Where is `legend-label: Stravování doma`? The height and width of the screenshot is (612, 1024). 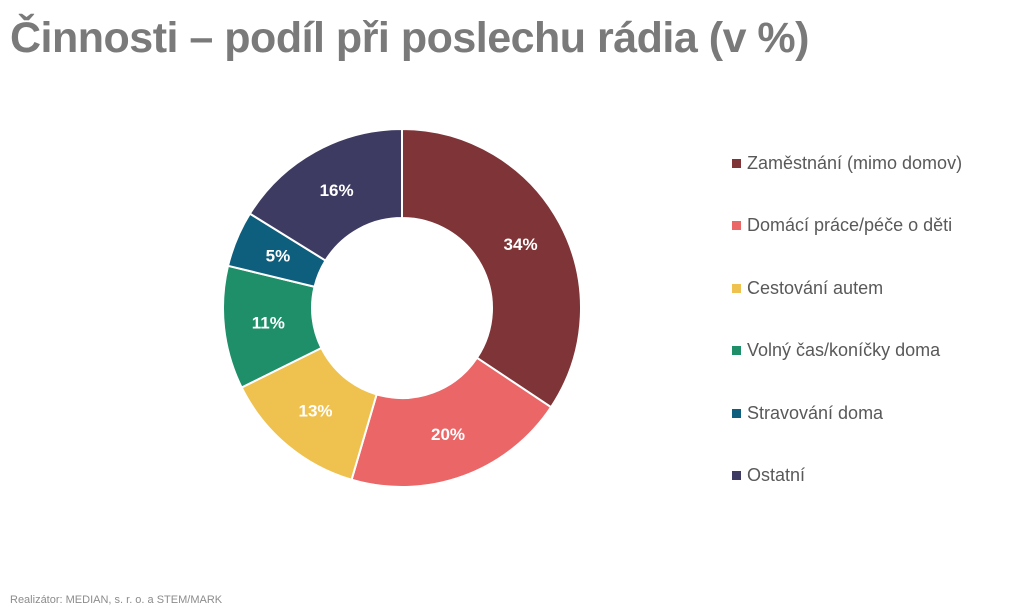
legend-label: Stravování doma is located at coordinates (815, 412).